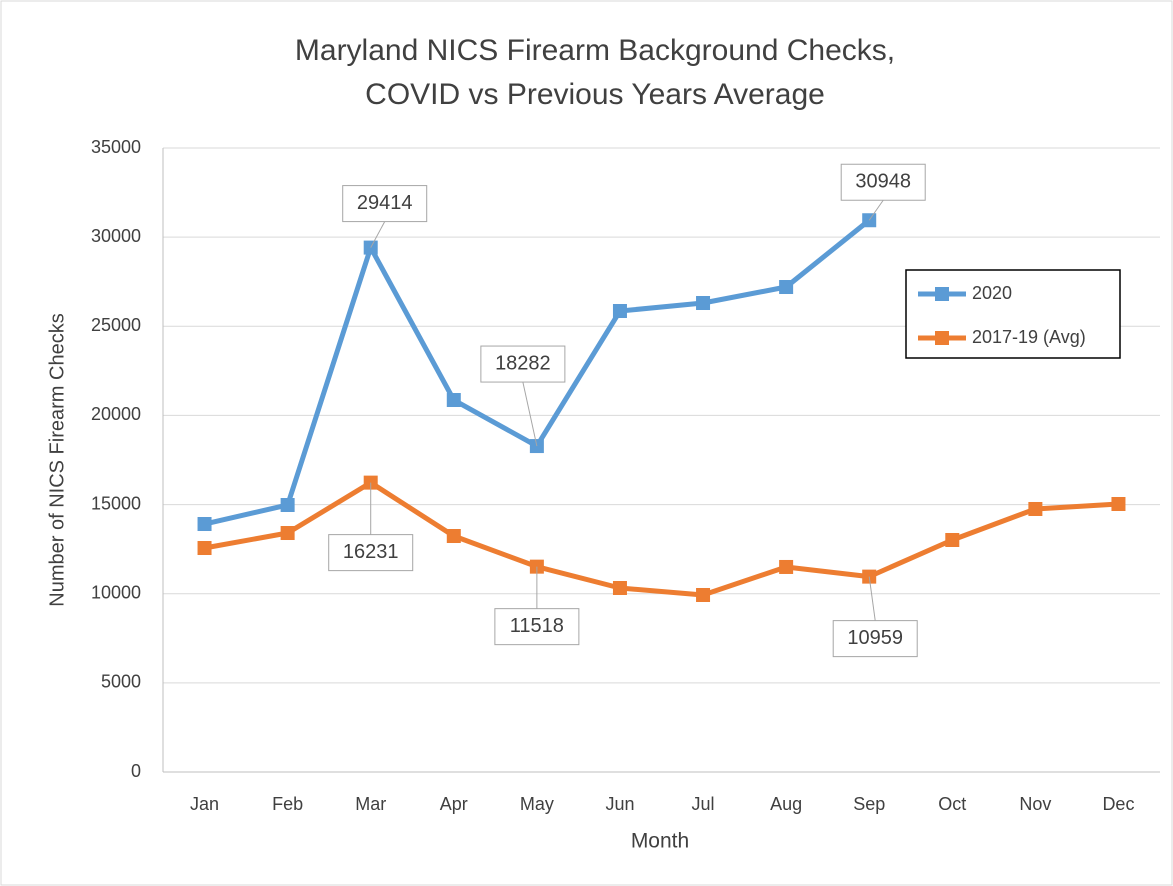 The height and width of the screenshot is (886, 1173). What do you see at coordinates (537, 804) in the screenshot?
I see `x-tick-label: May` at bounding box center [537, 804].